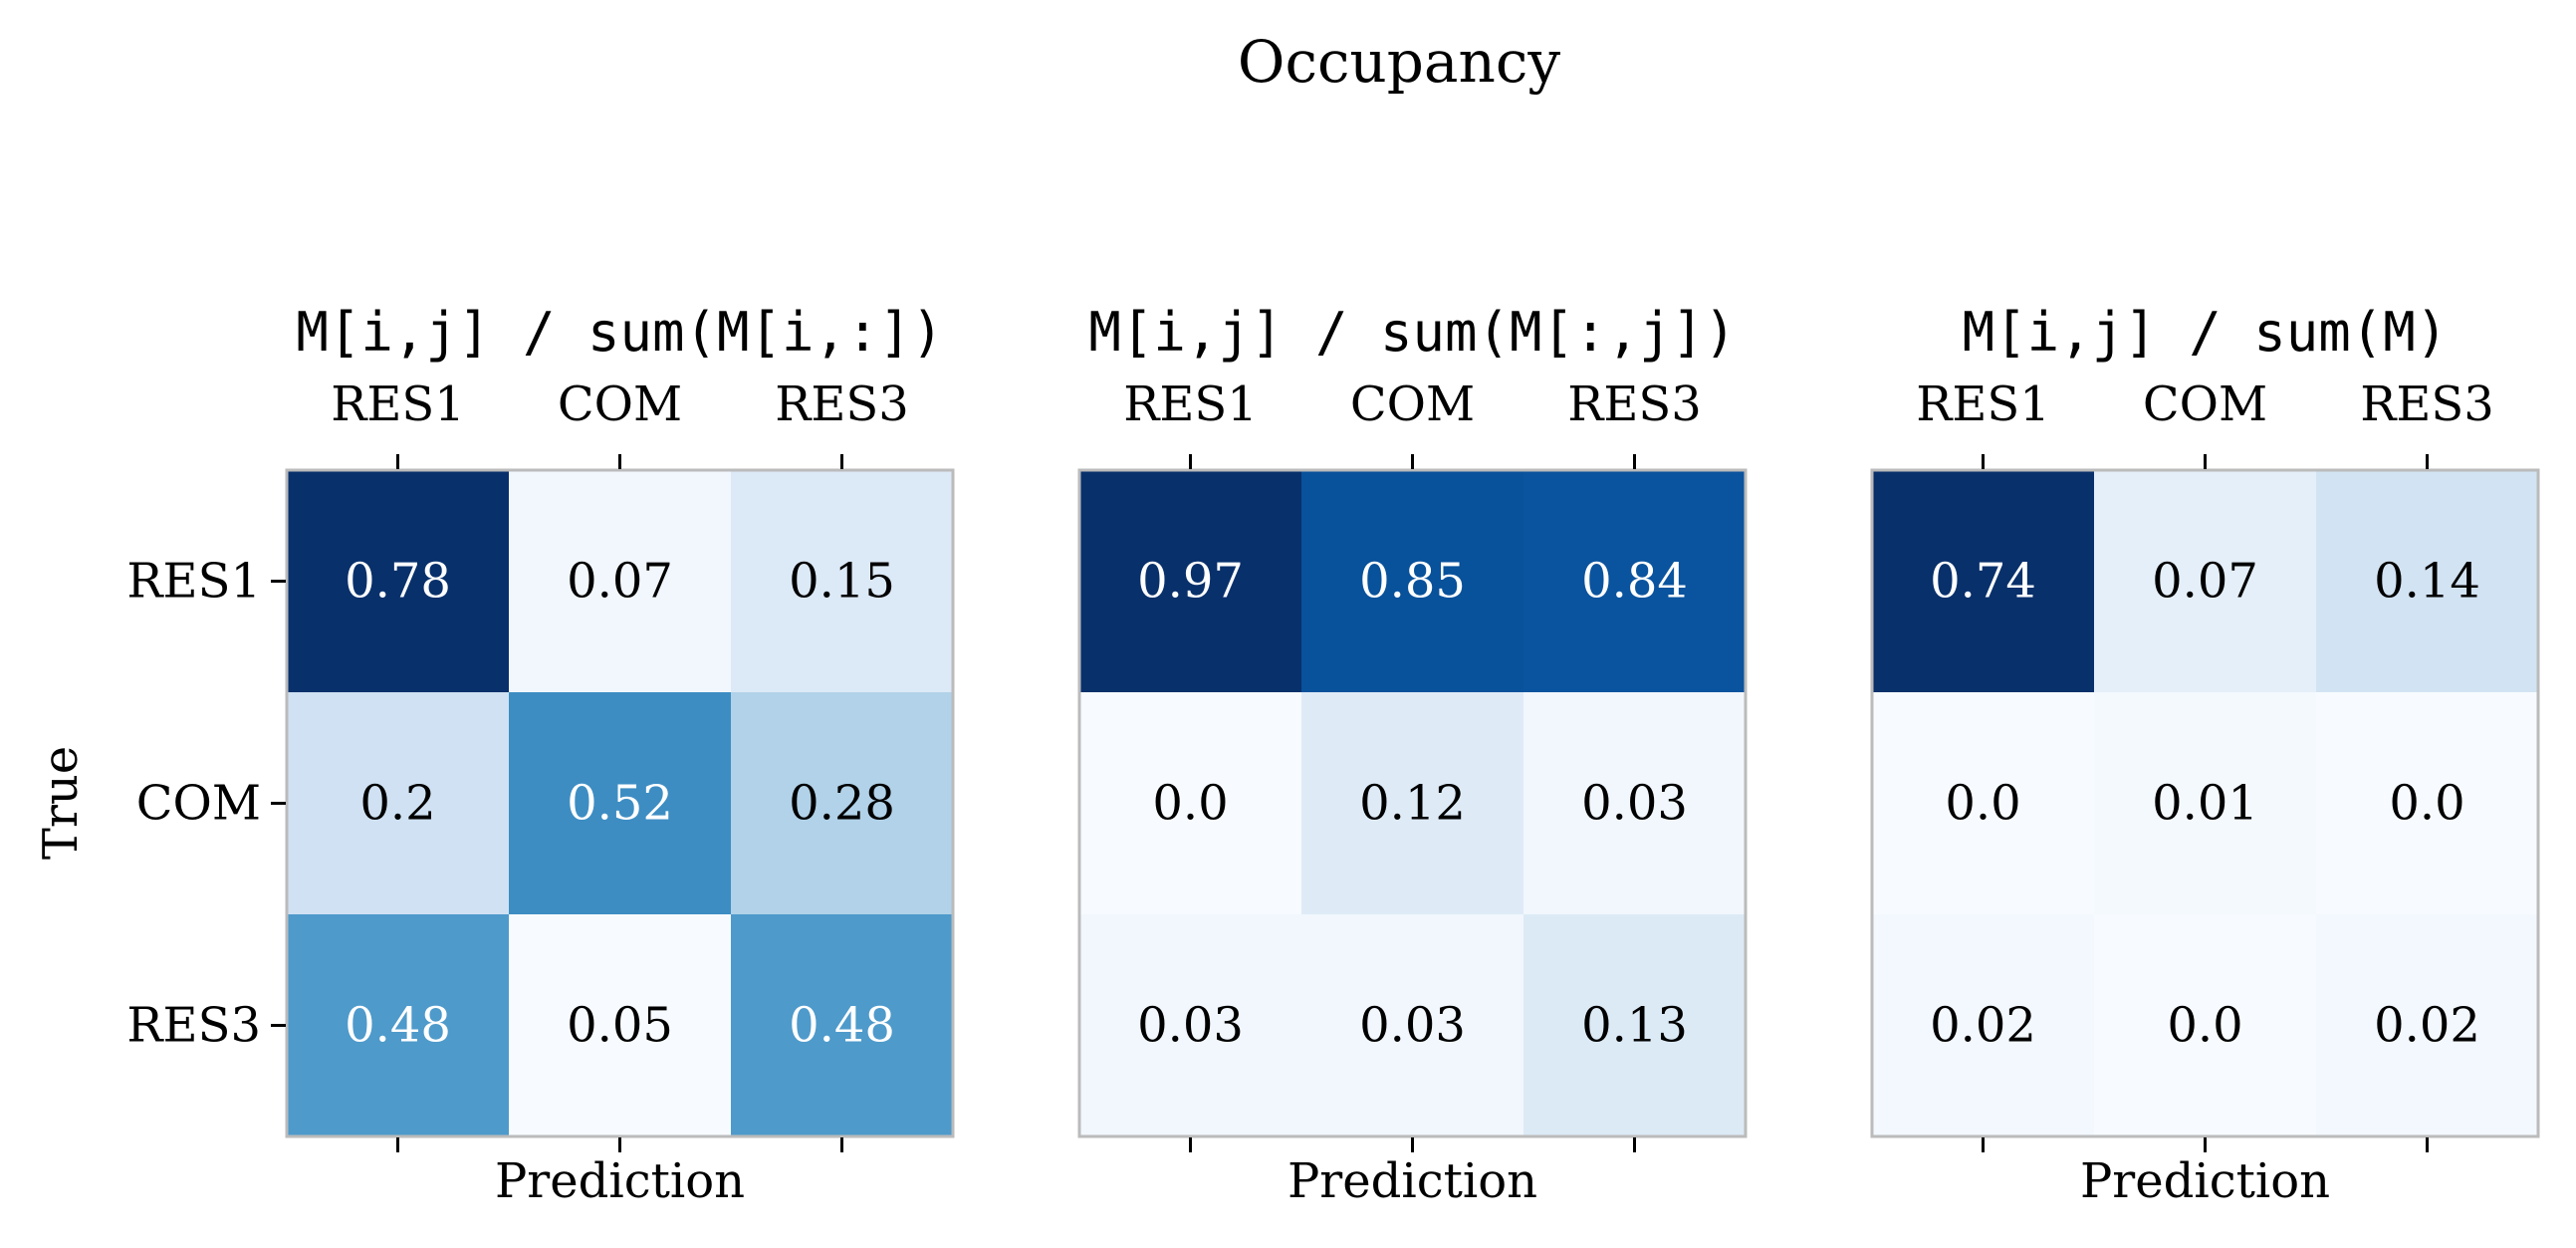 The width and height of the screenshot is (2576, 1248). I want to click on cell-value-label: 0.28, so click(842, 804).